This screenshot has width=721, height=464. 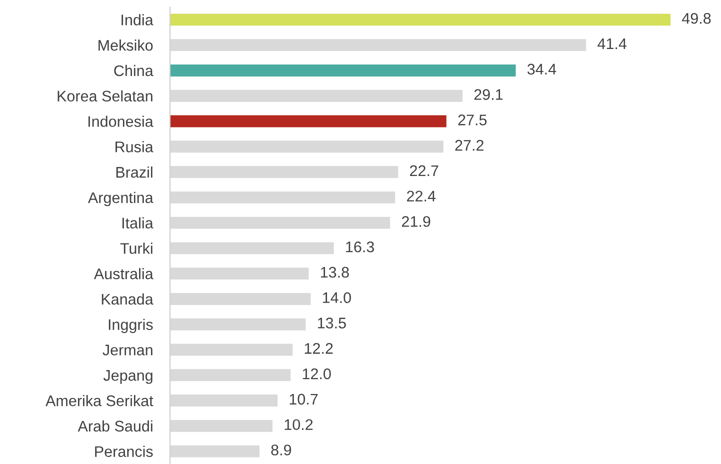 I want to click on y-tick-label: Rusia, so click(x=135, y=146).